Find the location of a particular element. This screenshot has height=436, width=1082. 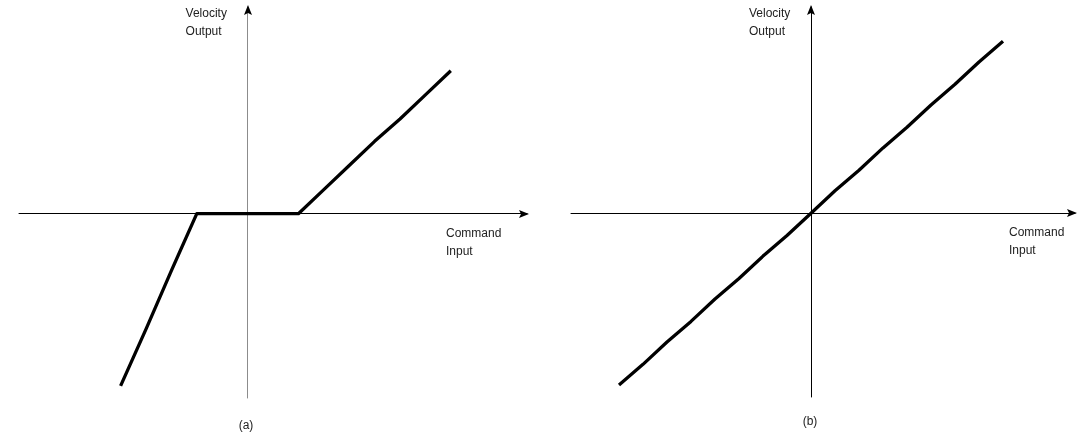

text: (a) is located at coordinates (246, 425).